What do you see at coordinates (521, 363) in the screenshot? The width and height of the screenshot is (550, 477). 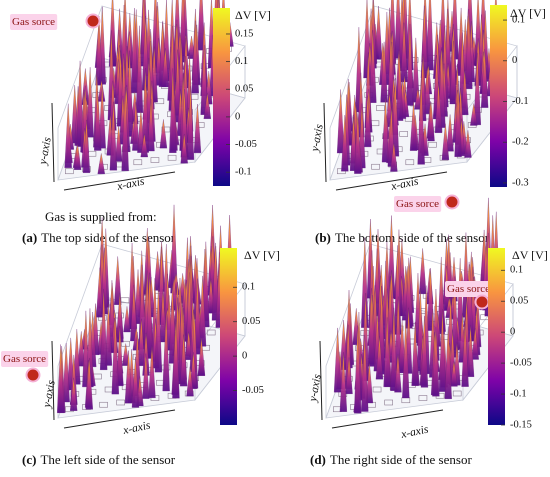 I see `colorbar-tick-label: -0.05` at bounding box center [521, 363].